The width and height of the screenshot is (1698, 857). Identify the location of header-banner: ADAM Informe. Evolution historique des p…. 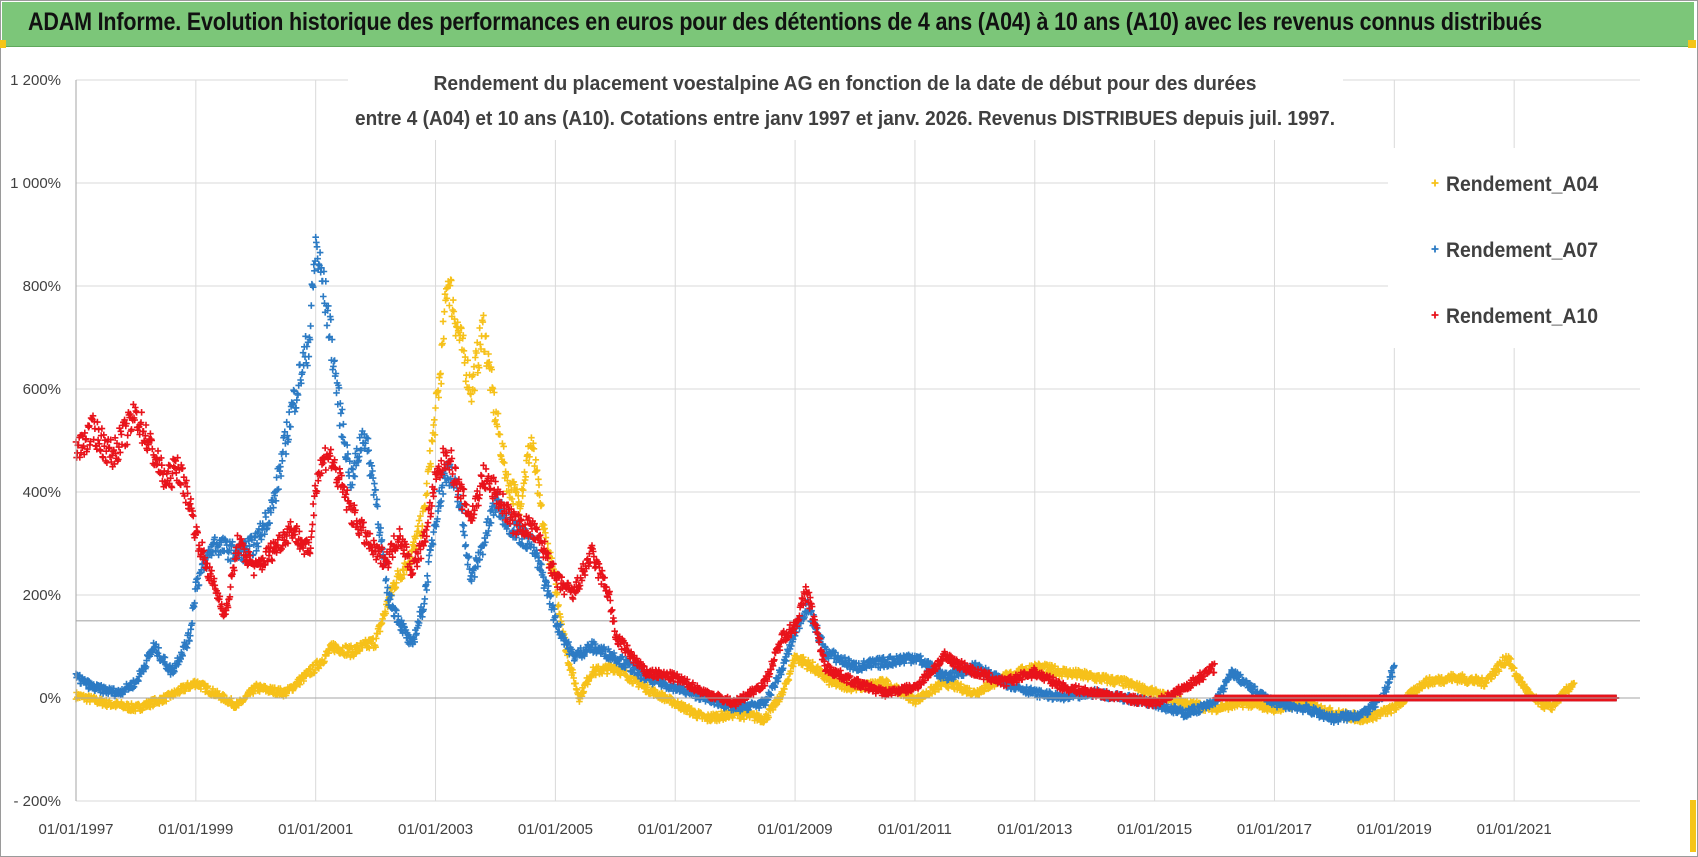
(848, 24).